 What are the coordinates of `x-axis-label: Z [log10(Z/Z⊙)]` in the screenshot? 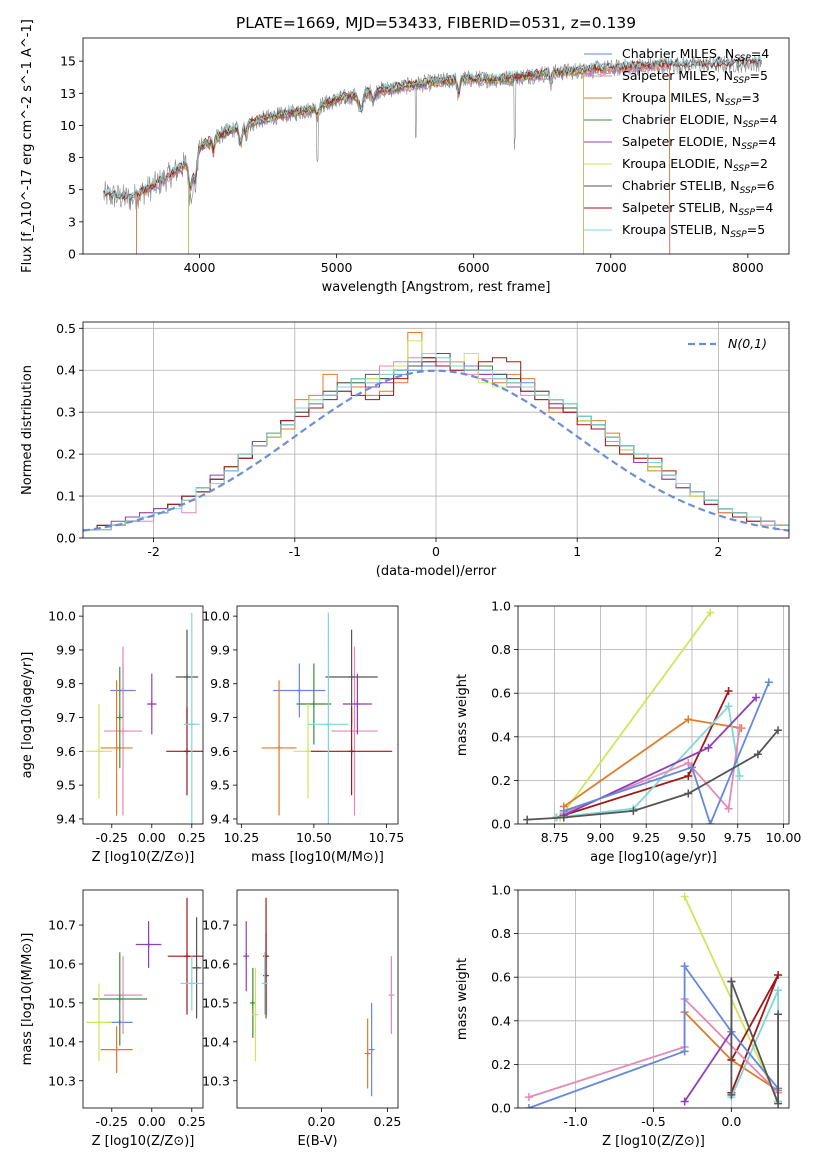 It's located at (143, 857).